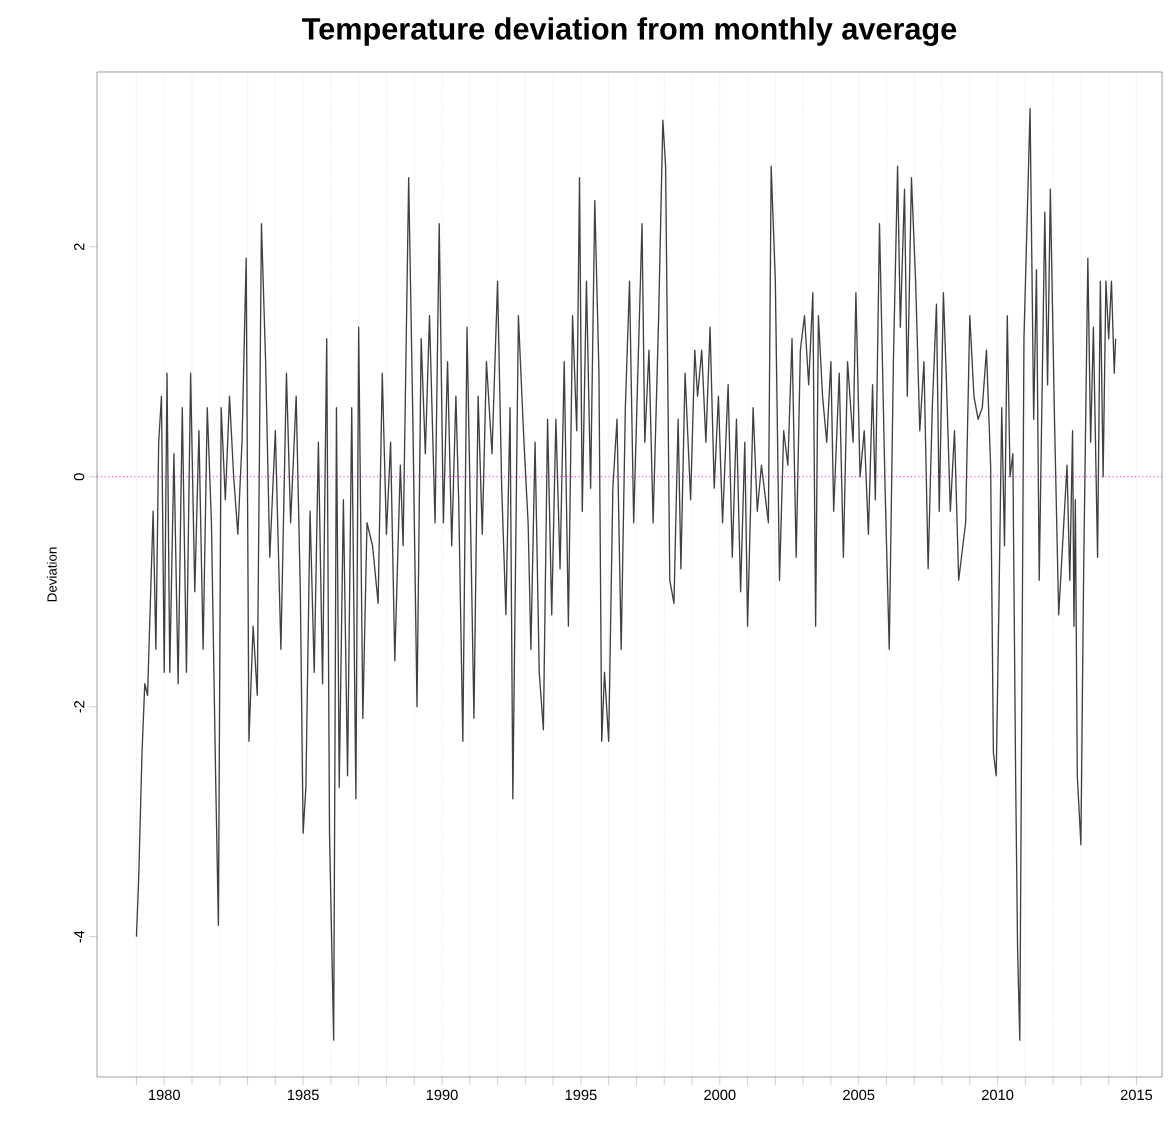 The image size is (1169, 1124). Describe the element at coordinates (79, 936) in the screenshot. I see `y-tick-label: -4` at that location.